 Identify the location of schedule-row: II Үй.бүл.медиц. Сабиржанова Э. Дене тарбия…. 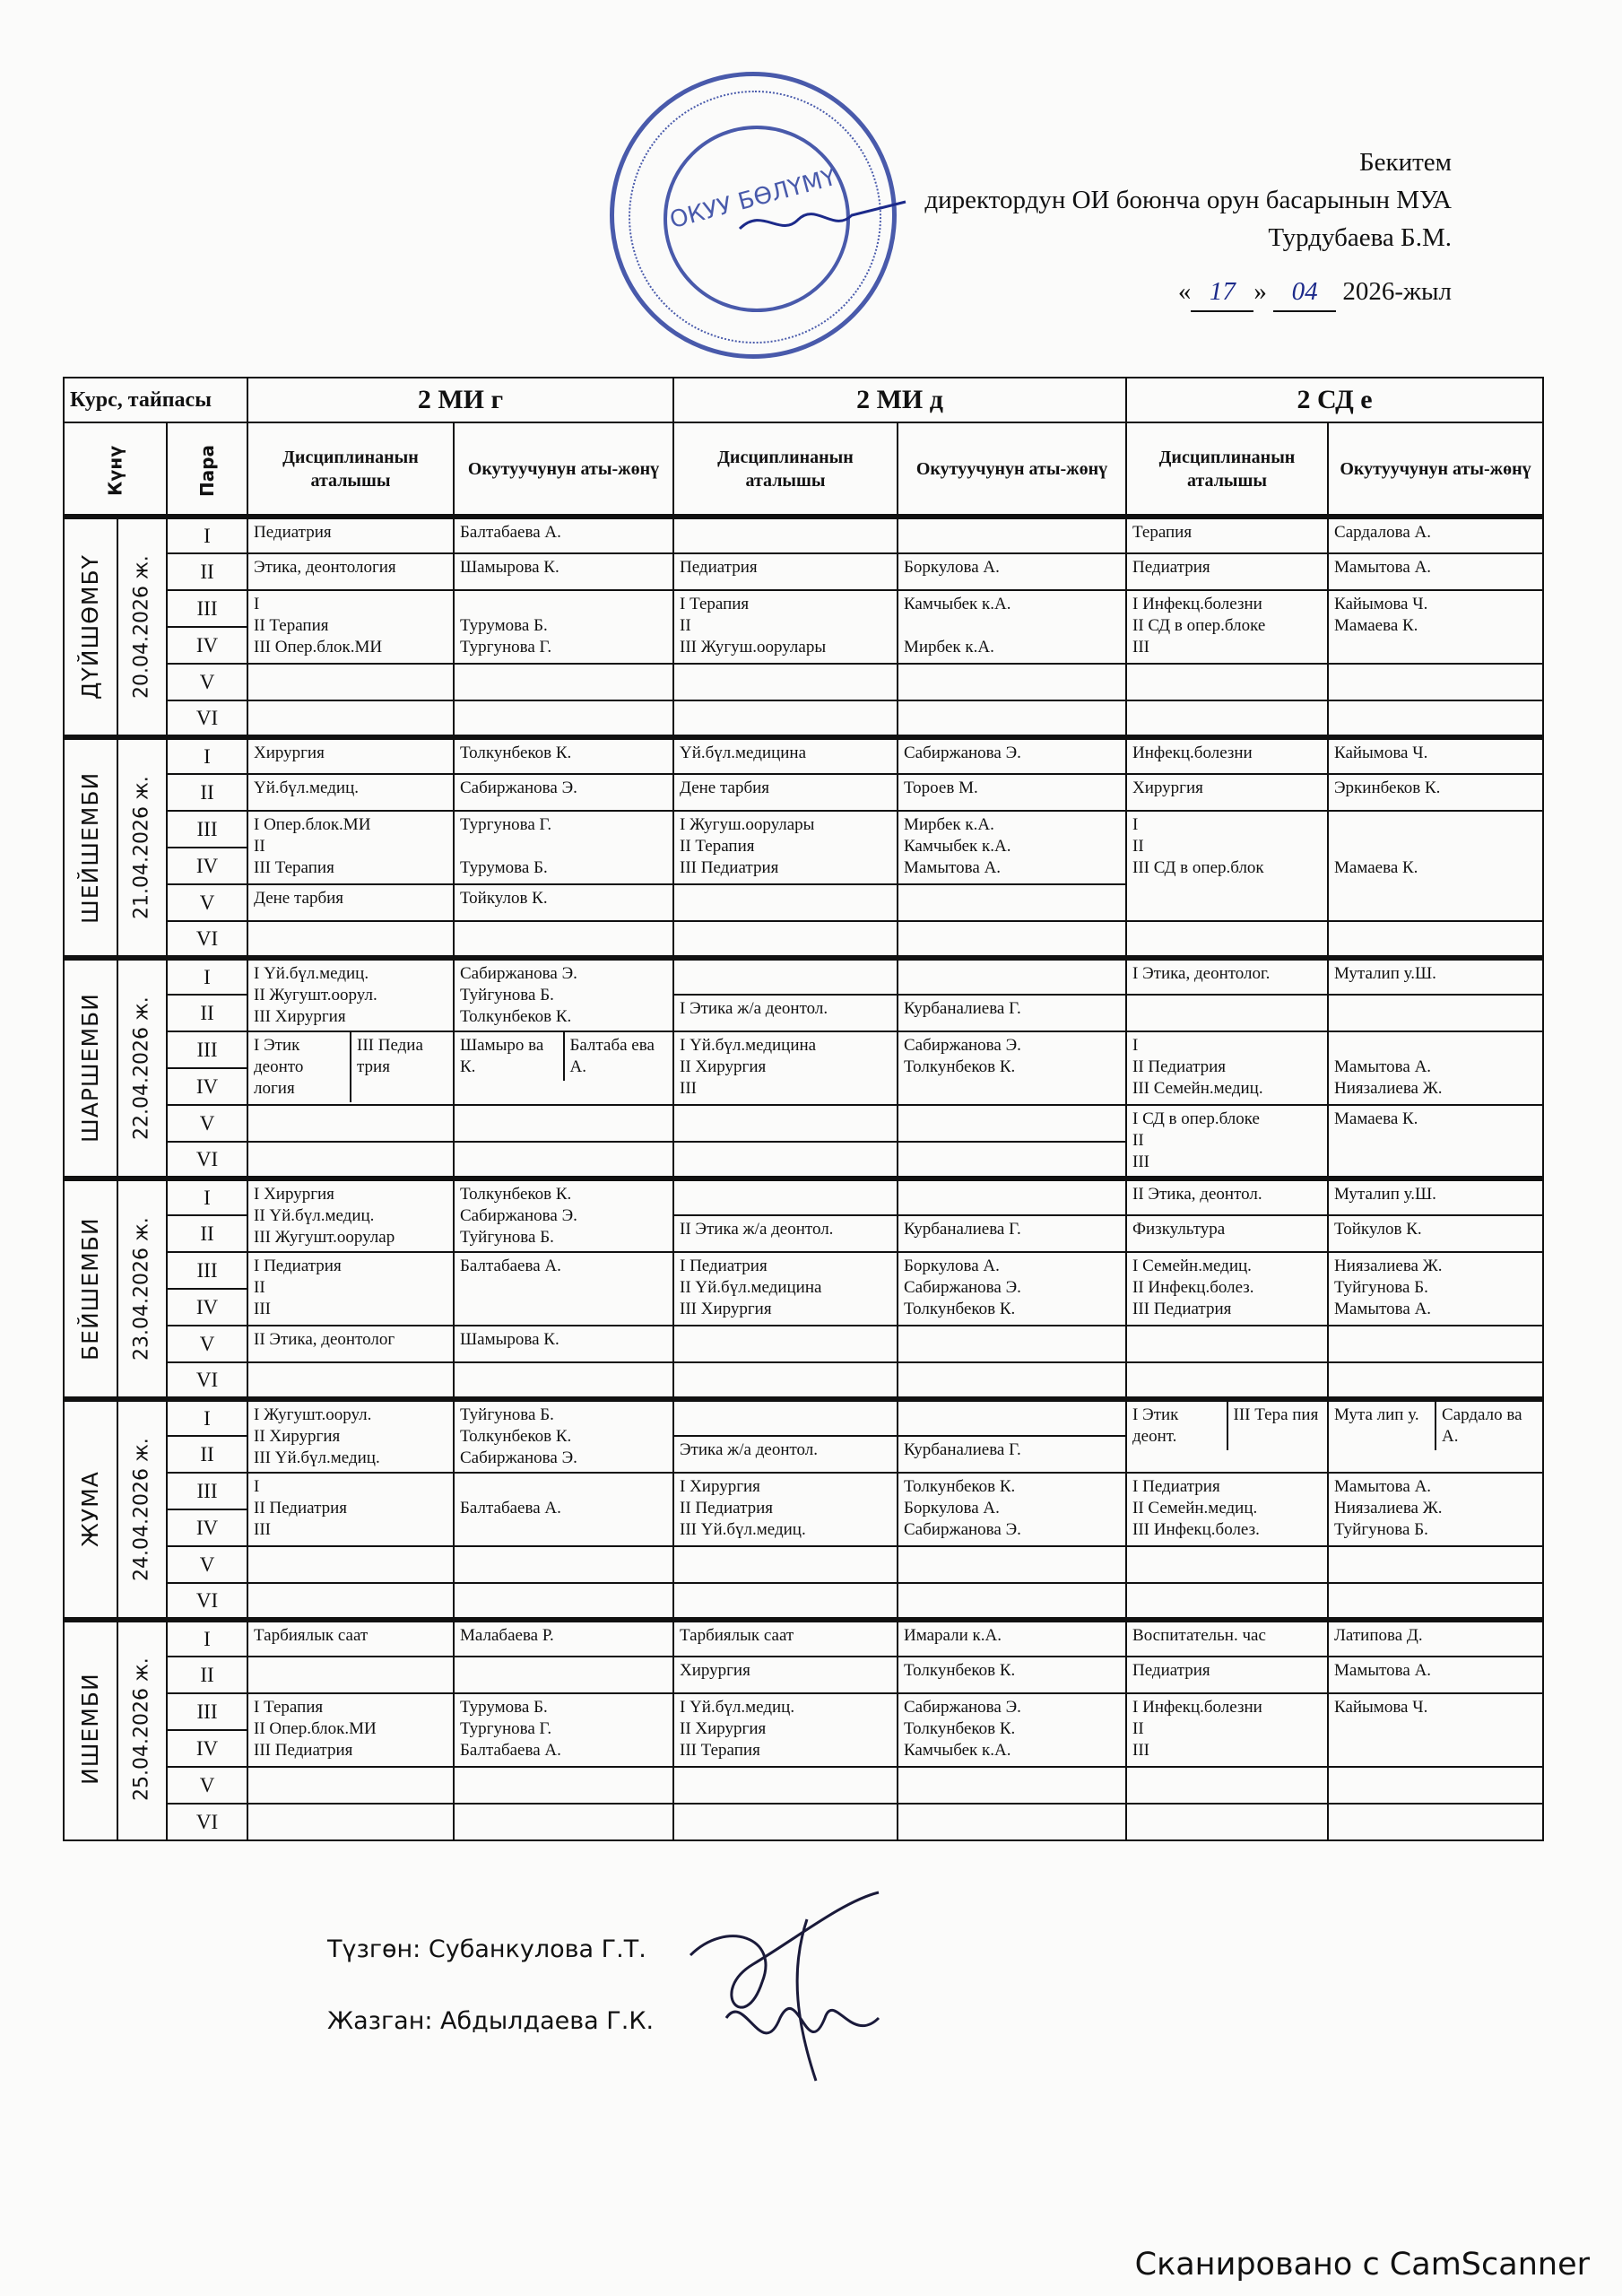
(804, 792).